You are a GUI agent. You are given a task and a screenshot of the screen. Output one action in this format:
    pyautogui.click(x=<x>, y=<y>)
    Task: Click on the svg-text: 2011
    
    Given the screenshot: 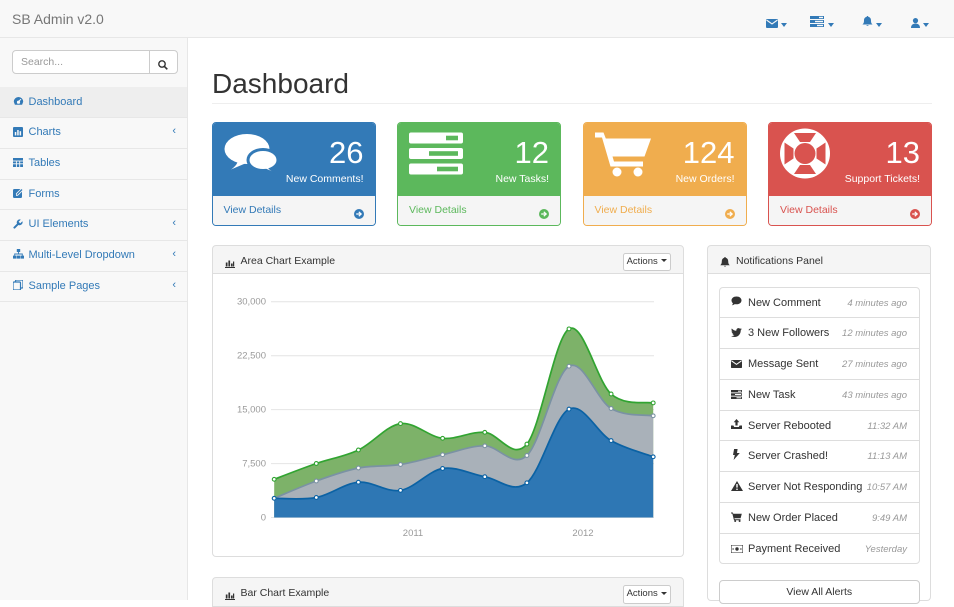 What is the action you would take?
    pyautogui.click(x=413, y=533)
    